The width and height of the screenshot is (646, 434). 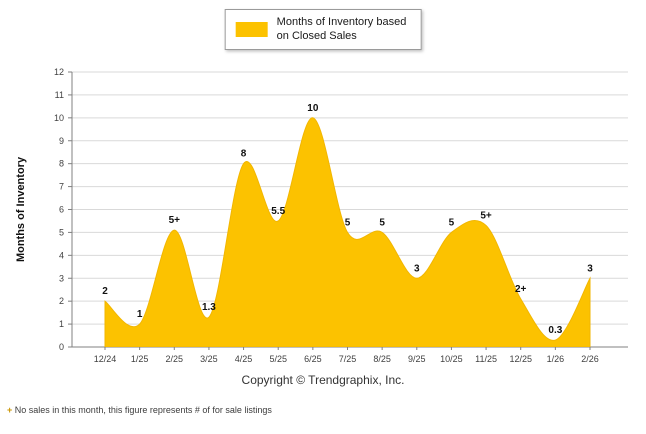 I want to click on x-tick-label: 1/26, so click(x=556, y=359).